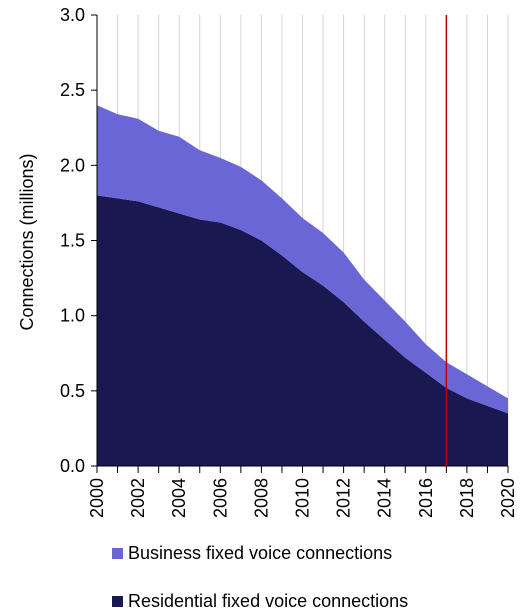 This screenshot has width=521, height=615. I want to click on y-axis-ticks: 0.0 0.5 1.0 1.5 2.0 2.5 3.0, so click(78, 240).